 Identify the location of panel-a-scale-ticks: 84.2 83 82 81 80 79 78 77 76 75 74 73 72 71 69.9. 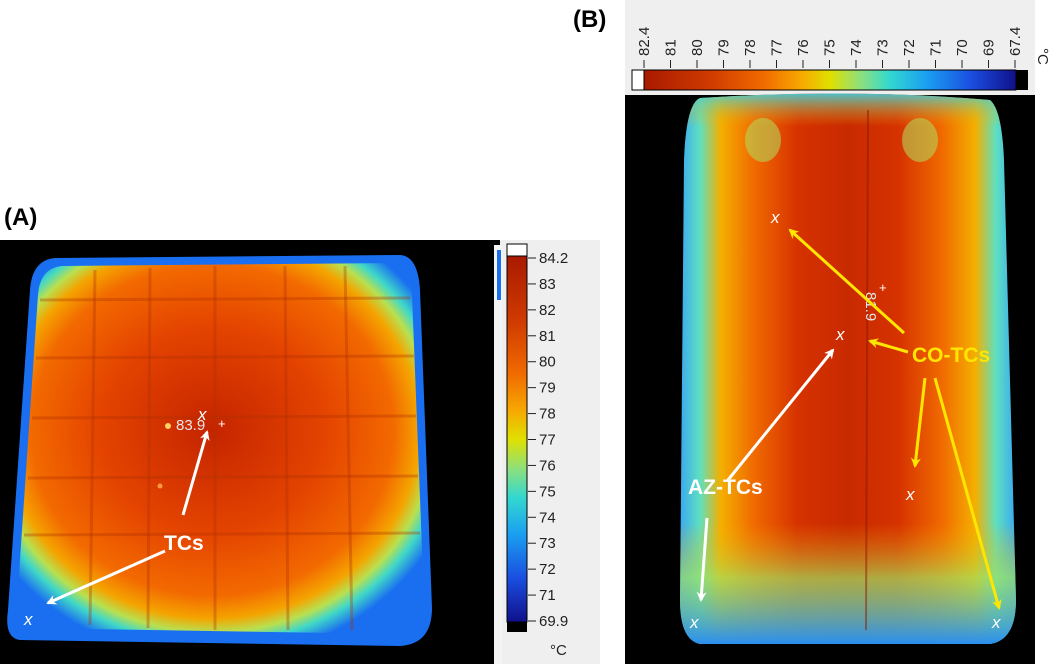
(548, 440).